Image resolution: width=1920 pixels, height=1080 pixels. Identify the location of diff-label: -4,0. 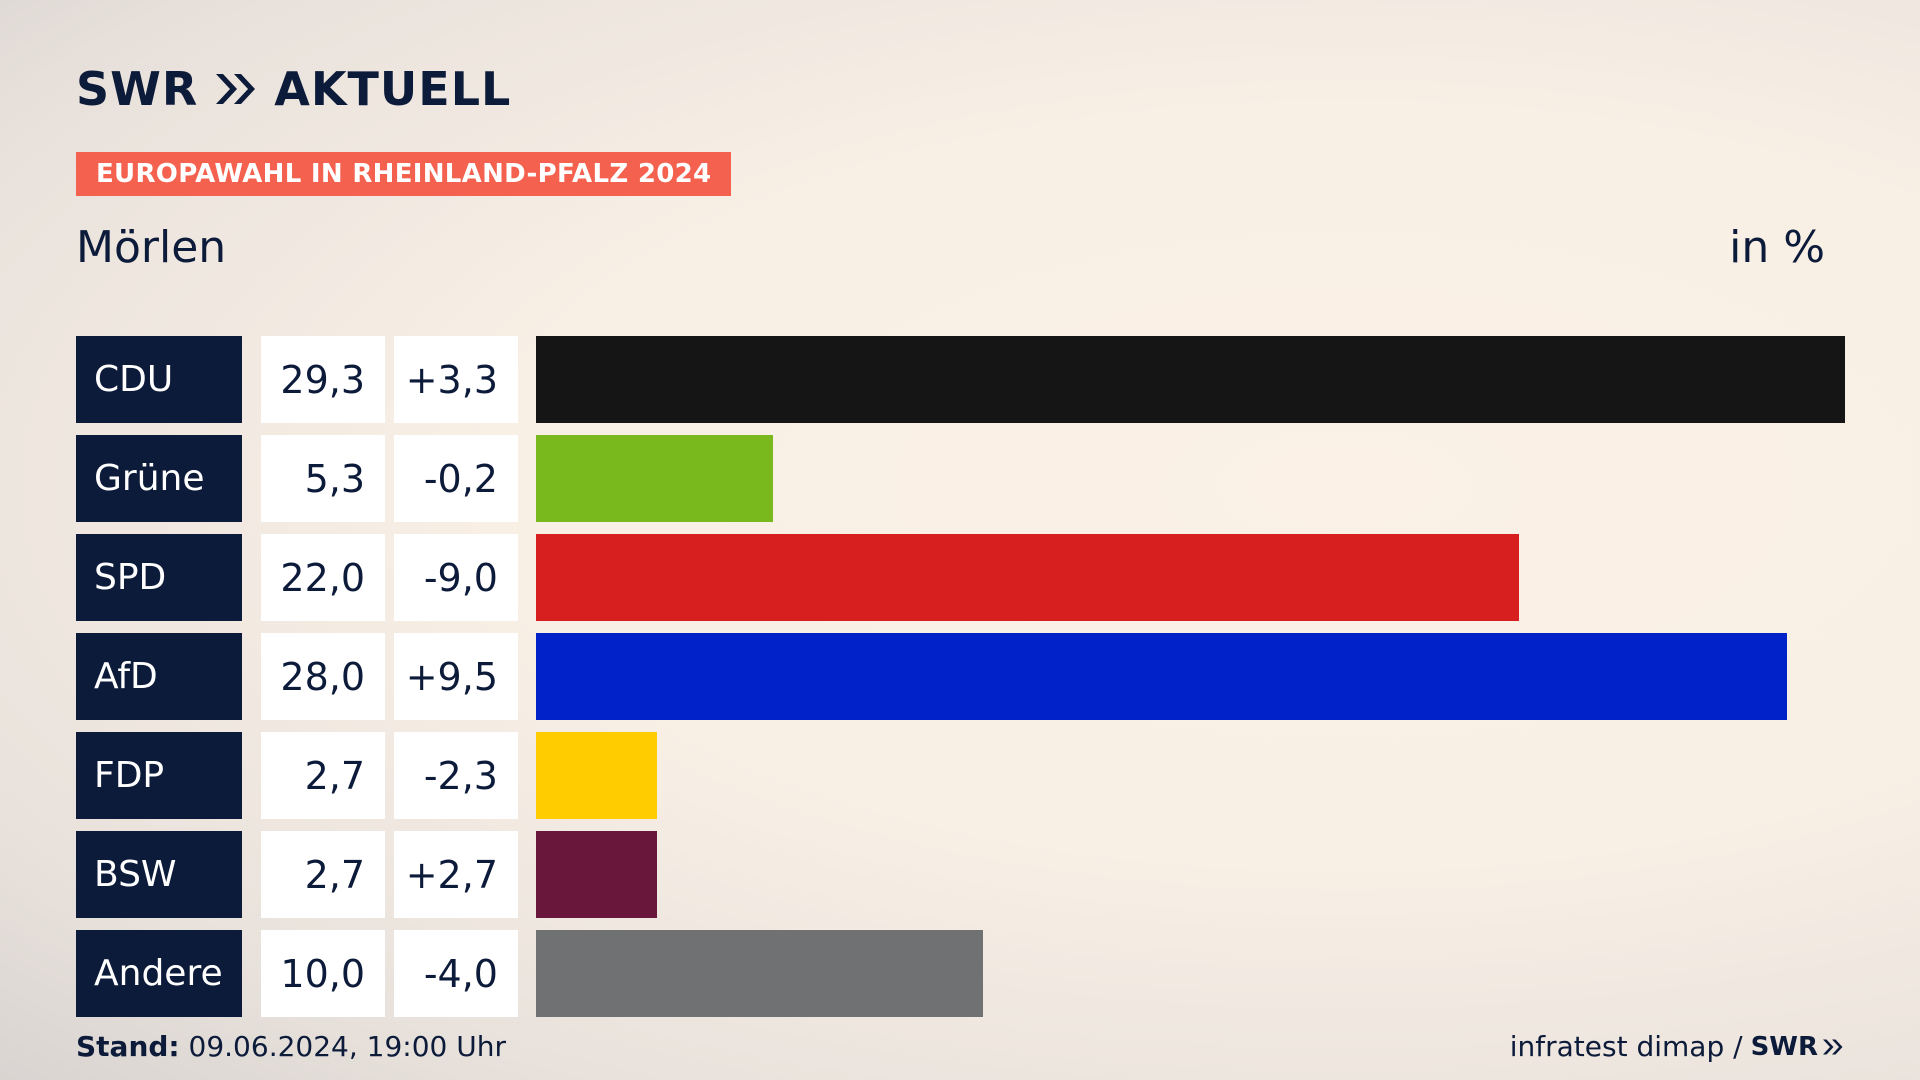
(456, 973).